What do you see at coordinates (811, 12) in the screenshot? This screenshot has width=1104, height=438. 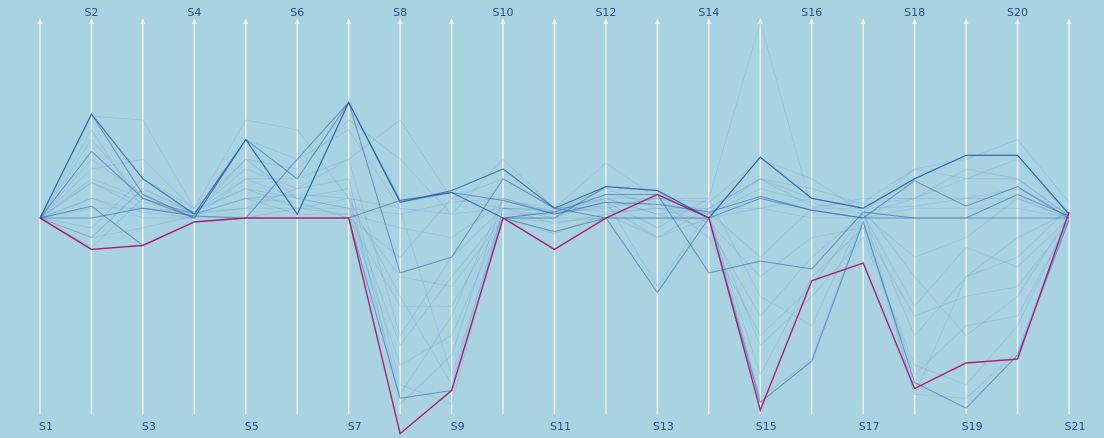 I see `axis-label-s16: S16` at bounding box center [811, 12].